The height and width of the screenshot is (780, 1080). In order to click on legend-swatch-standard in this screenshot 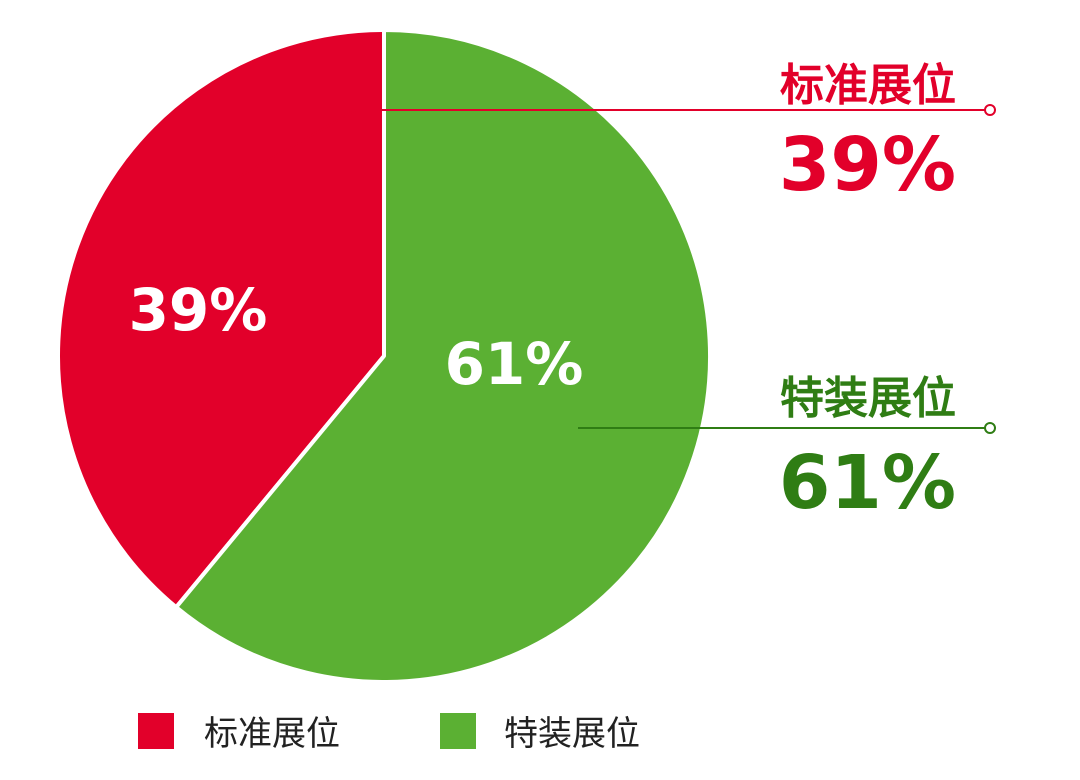, I will do `click(156, 731)`.